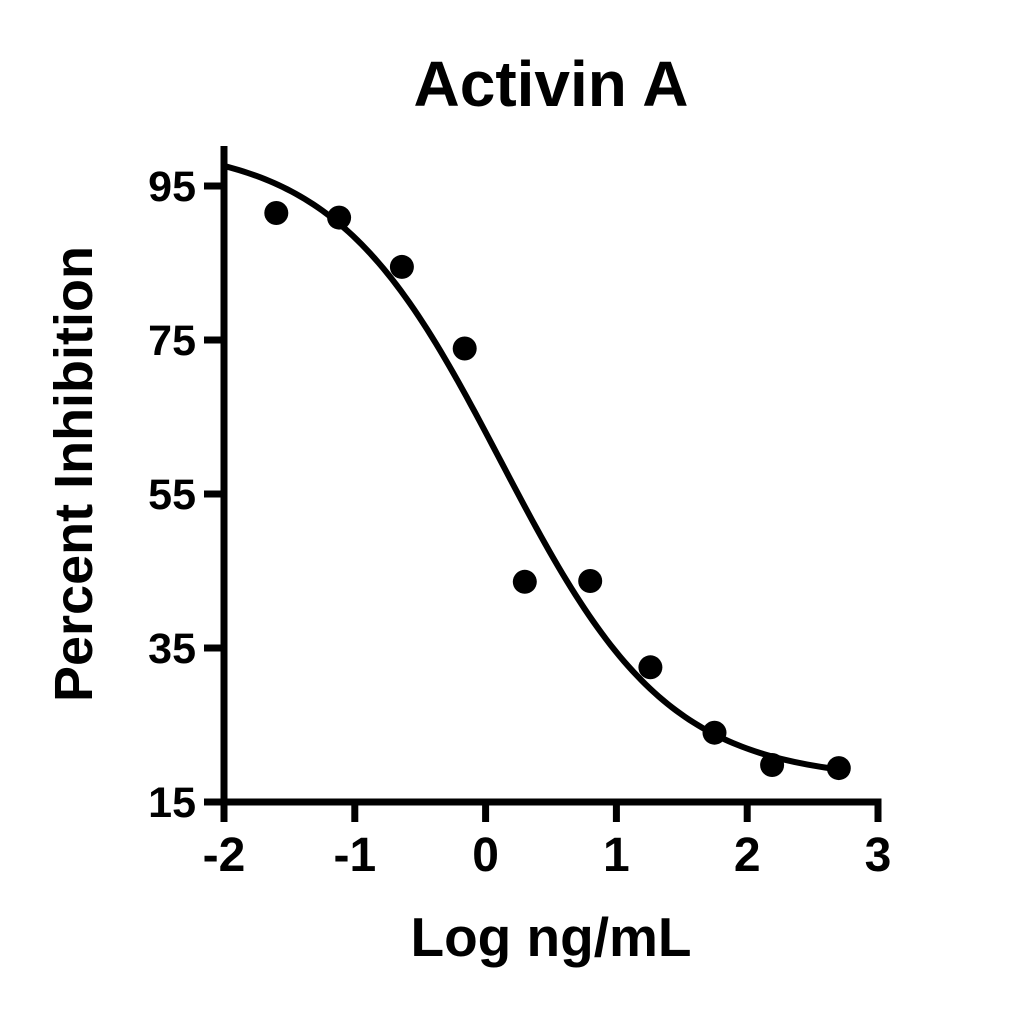  What do you see at coordinates (172, 649) in the screenshot?
I see `y-tick-label: 35` at bounding box center [172, 649].